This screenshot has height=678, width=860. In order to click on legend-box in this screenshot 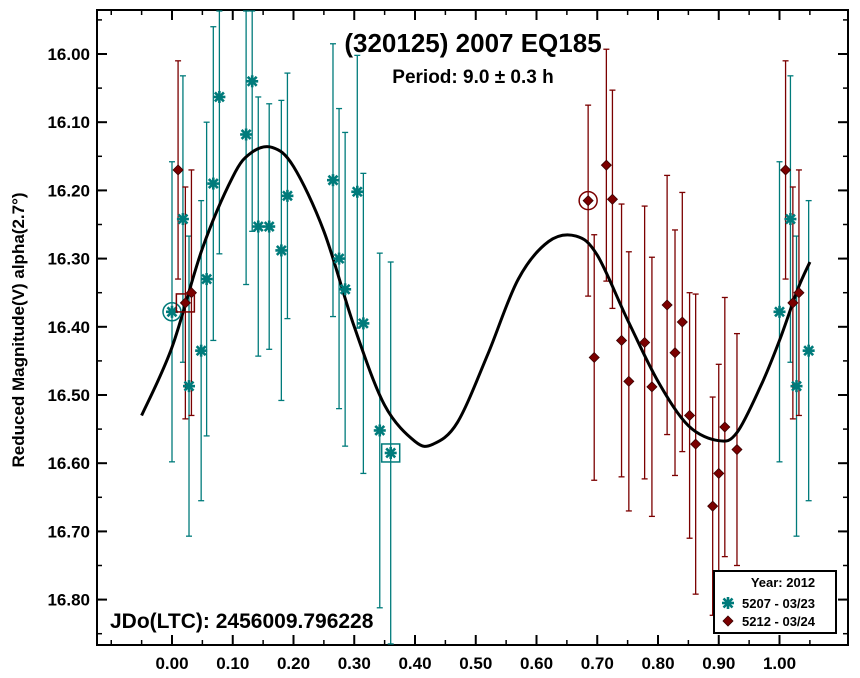, I will do `click(775, 602)`.